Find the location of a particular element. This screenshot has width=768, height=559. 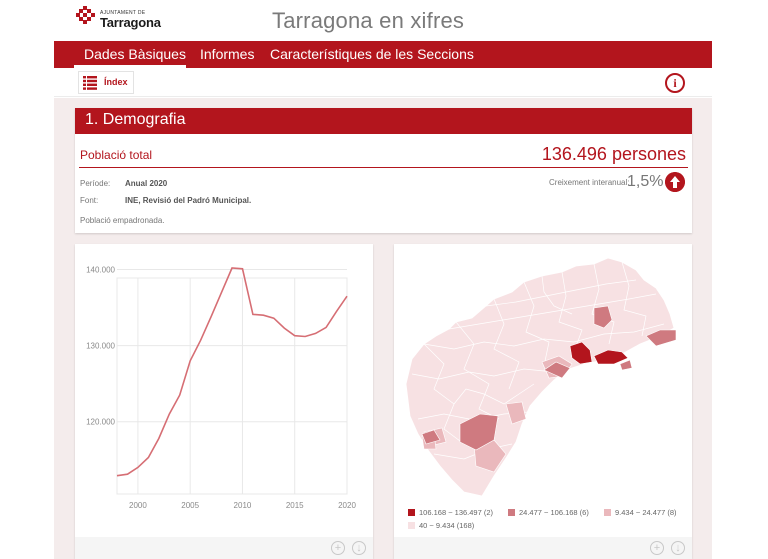

y-tick-label: 140.000 is located at coordinates (100, 270).